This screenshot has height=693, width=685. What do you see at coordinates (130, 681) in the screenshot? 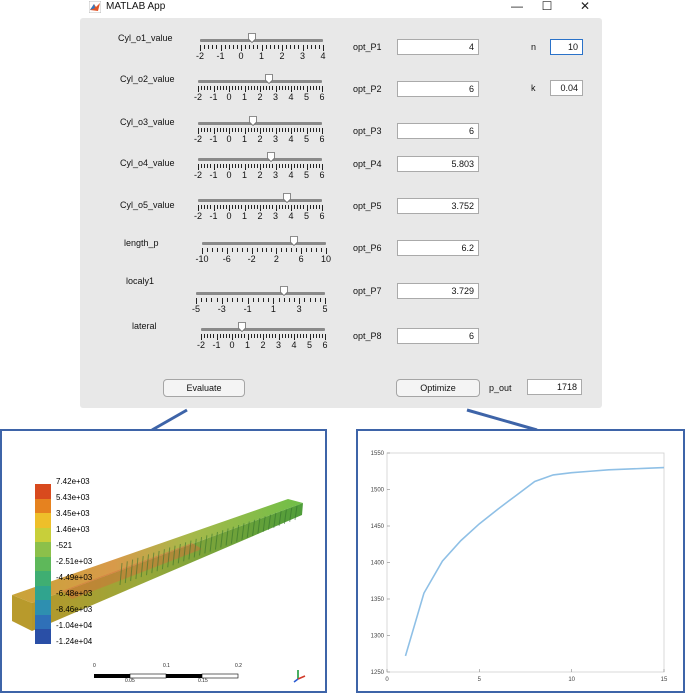
I see `scale-label-0.05: 0.05` at bounding box center [130, 681].